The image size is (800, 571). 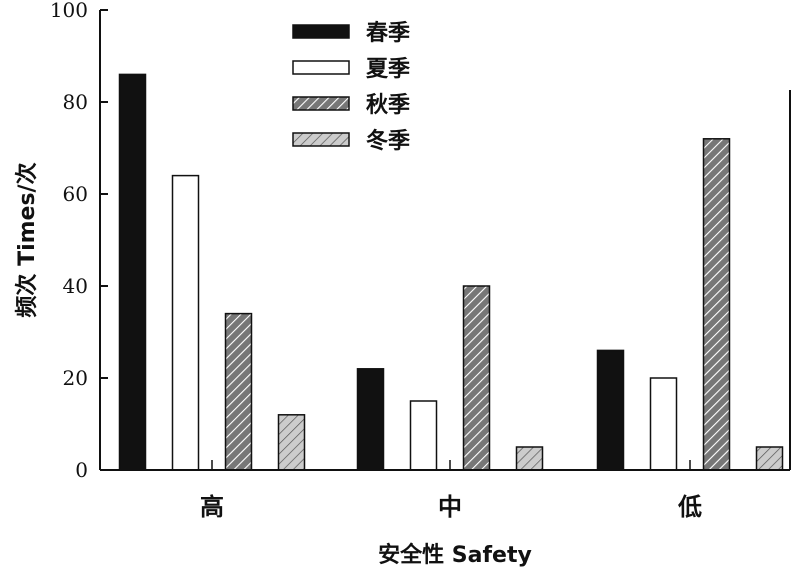 What do you see at coordinates (388, 33) in the screenshot?
I see `legend-label: 春季` at bounding box center [388, 33].